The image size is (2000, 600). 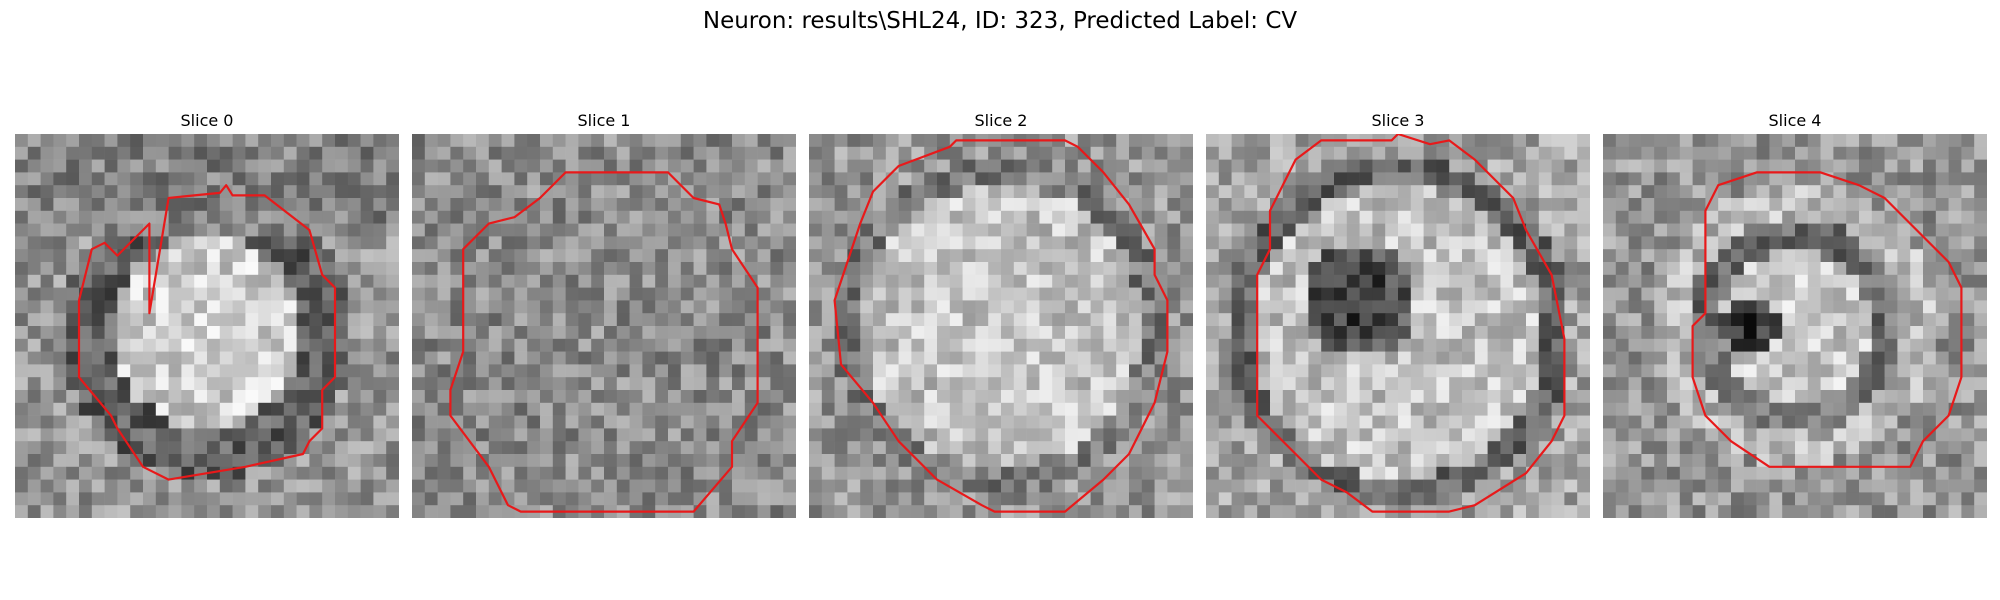 I want to click on slice-panel-0: Slice 0, so click(x=207, y=313).